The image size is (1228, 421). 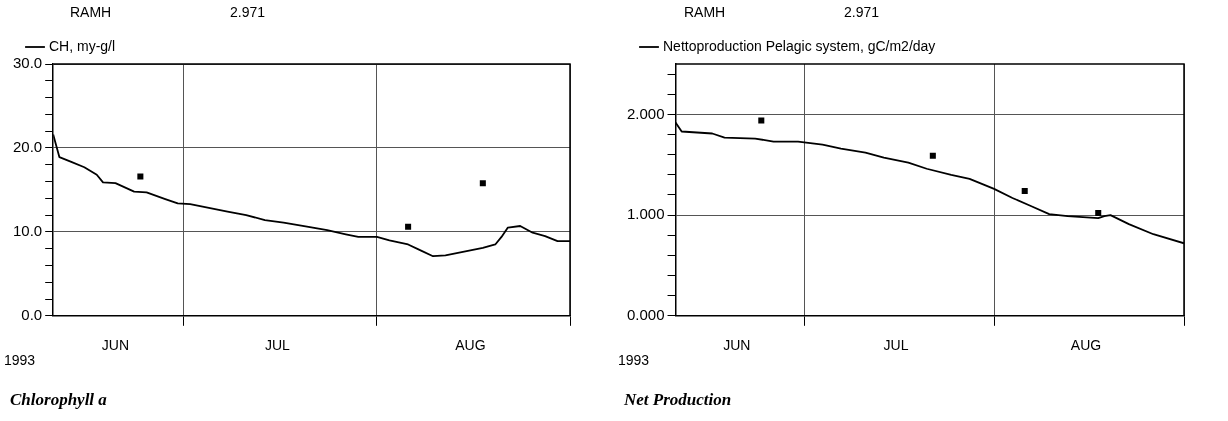 What do you see at coordinates (32, 314) in the screenshot?
I see `y-tick-label: 0.0` at bounding box center [32, 314].